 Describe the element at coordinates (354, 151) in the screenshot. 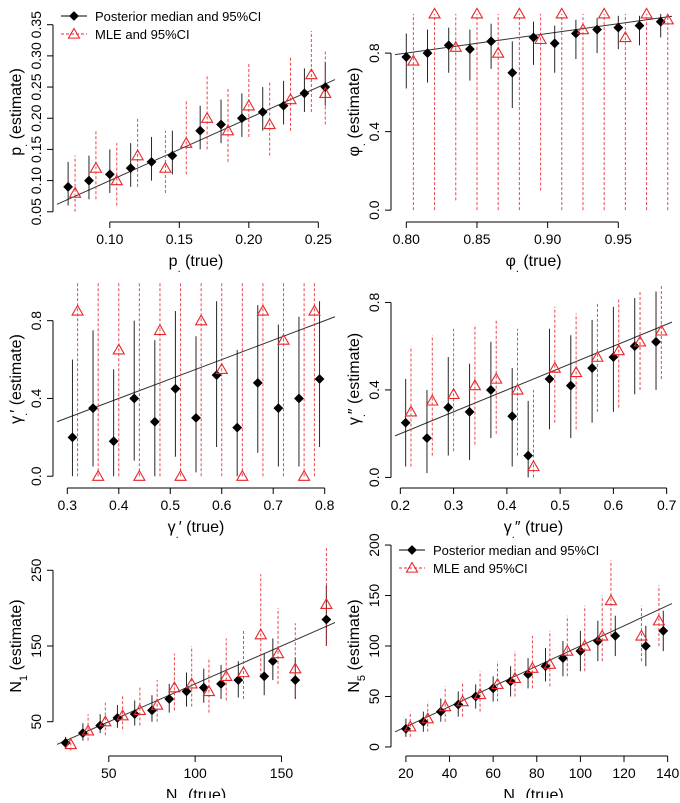

I see `y-axis-title-main: φ` at that location.